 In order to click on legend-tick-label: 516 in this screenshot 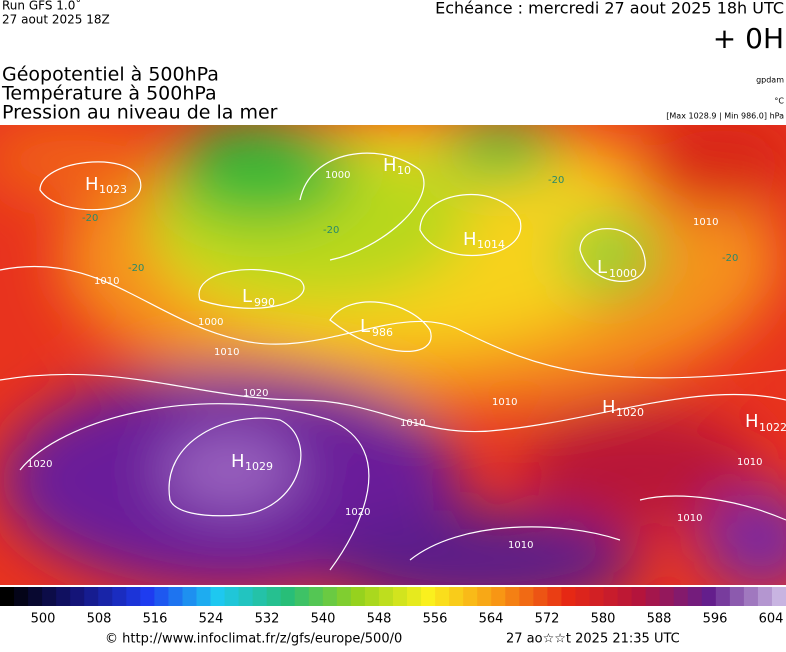, I will do `click(155, 619)`.